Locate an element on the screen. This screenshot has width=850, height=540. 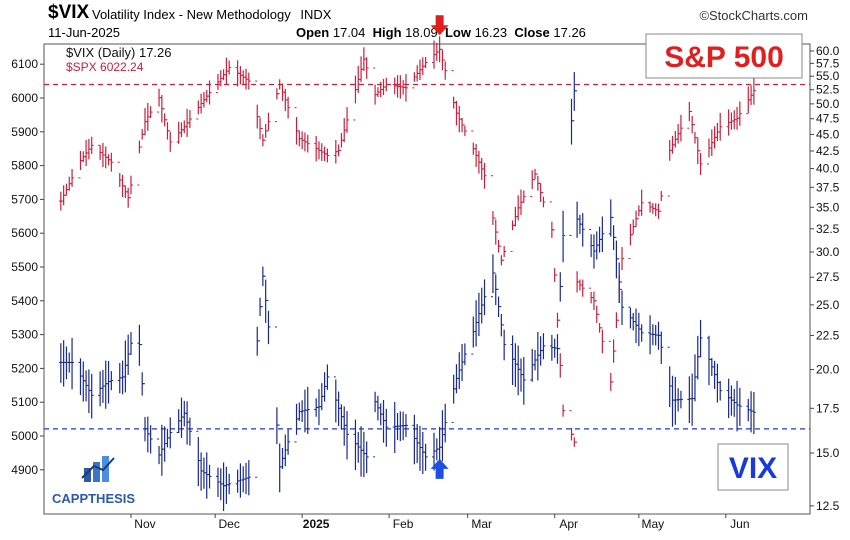
stockcharts-watermark: ©StockCharts.com is located at coordinates (753, 15).